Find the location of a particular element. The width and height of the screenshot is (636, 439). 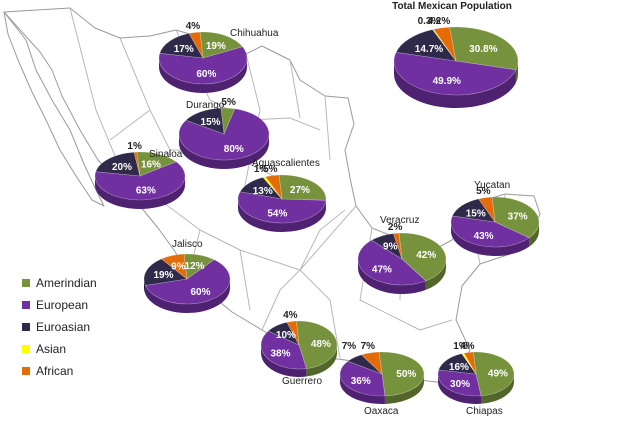

pie-label-amerindian: 12% is located at coordinates (195, 266).